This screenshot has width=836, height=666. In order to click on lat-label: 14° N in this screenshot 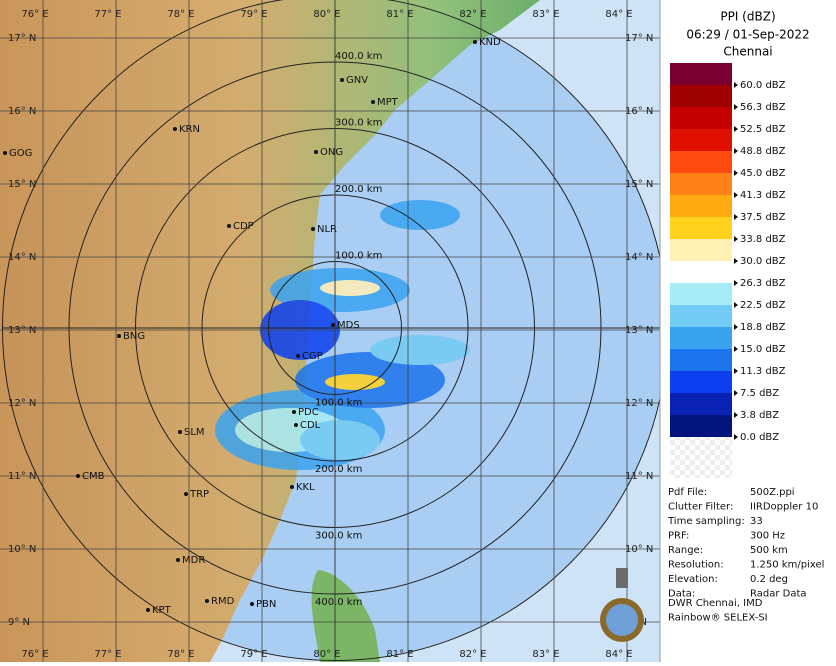, I will do `click(22, 257)`.